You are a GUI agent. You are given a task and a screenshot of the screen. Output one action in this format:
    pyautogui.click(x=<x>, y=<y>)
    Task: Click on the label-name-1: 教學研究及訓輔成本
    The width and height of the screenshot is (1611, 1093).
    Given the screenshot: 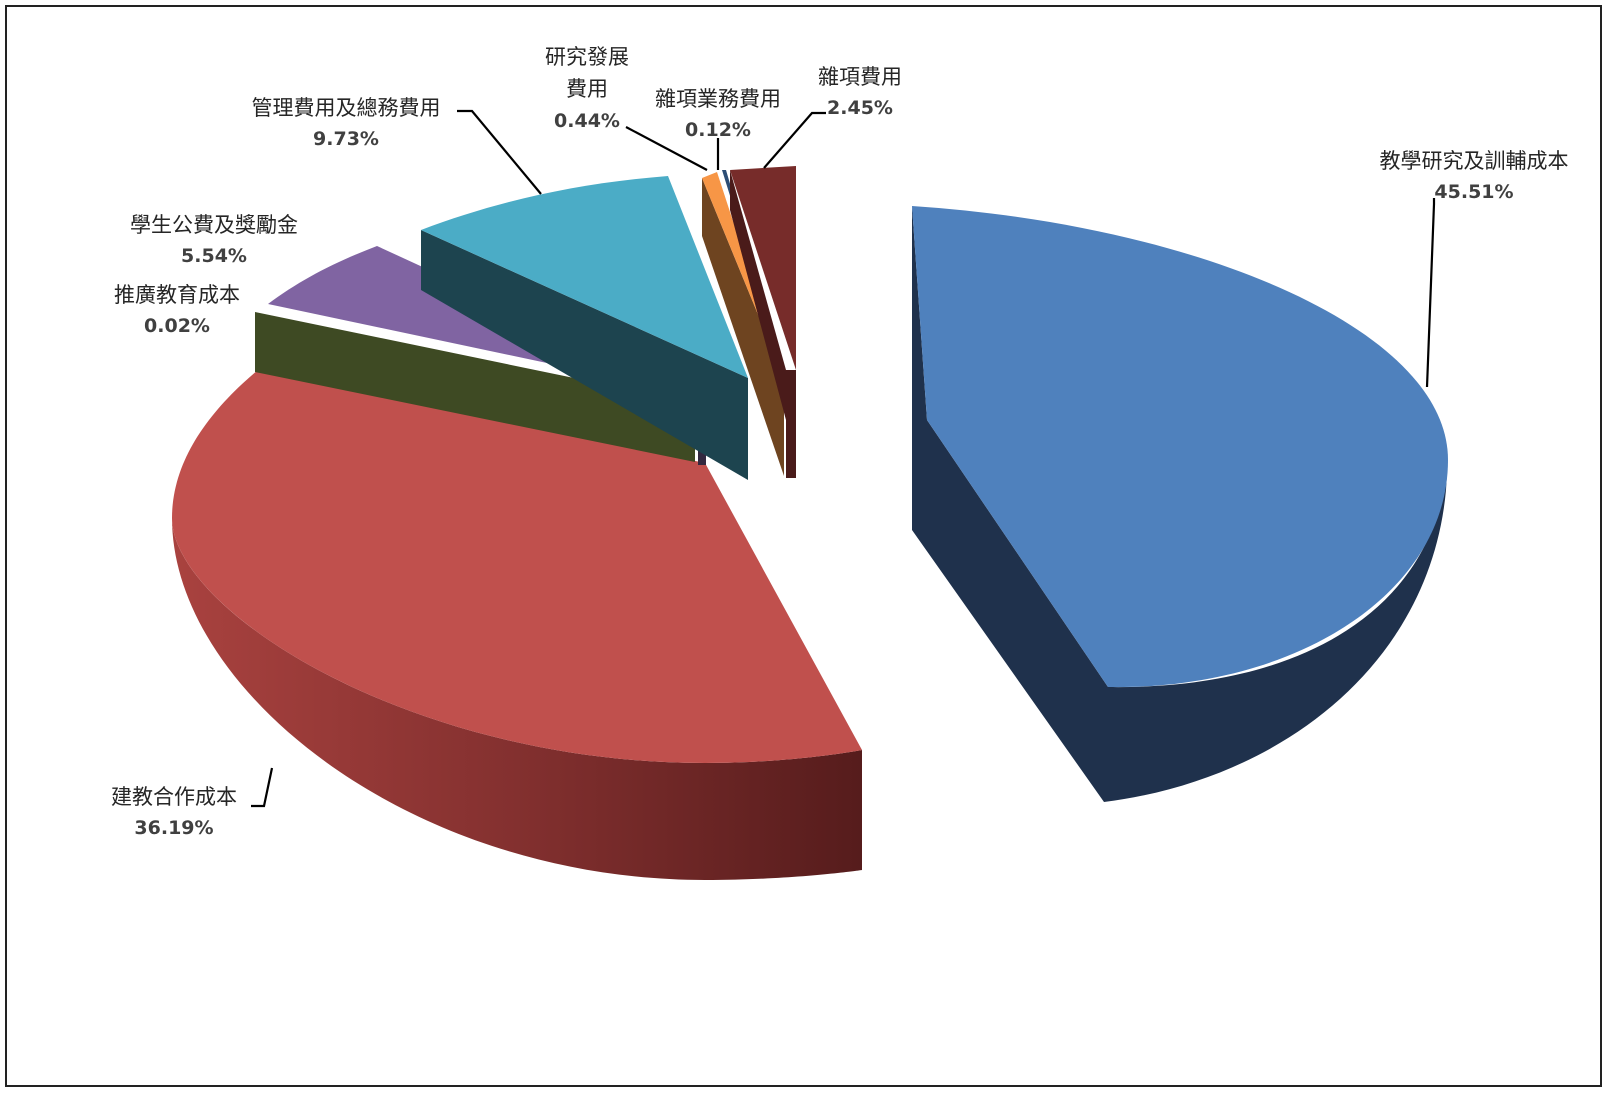 What is the action you would take?
    pyautogui.click(x=1474, y=161)
    